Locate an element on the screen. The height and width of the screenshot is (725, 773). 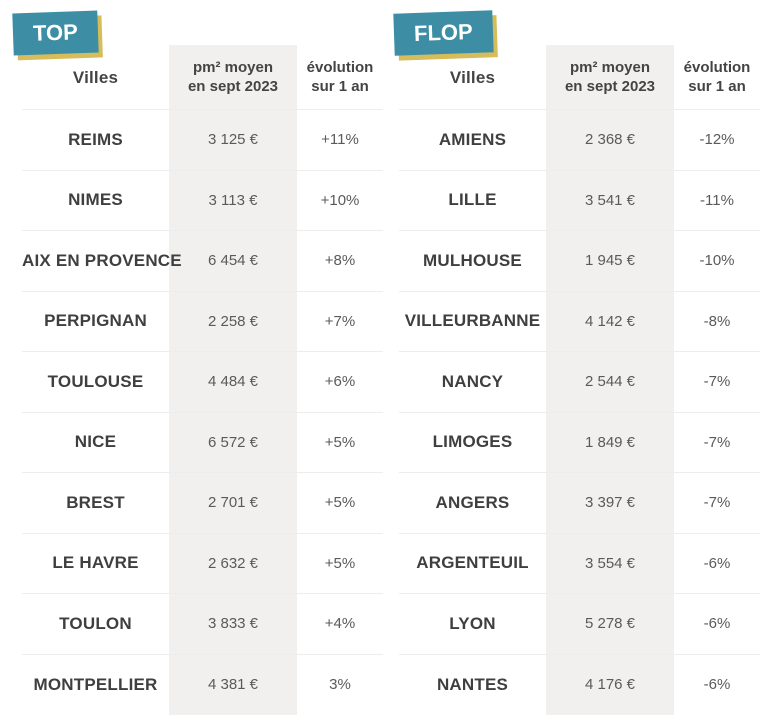
price-per-sqm: 3 397 € is located at coordinates (610, 503).